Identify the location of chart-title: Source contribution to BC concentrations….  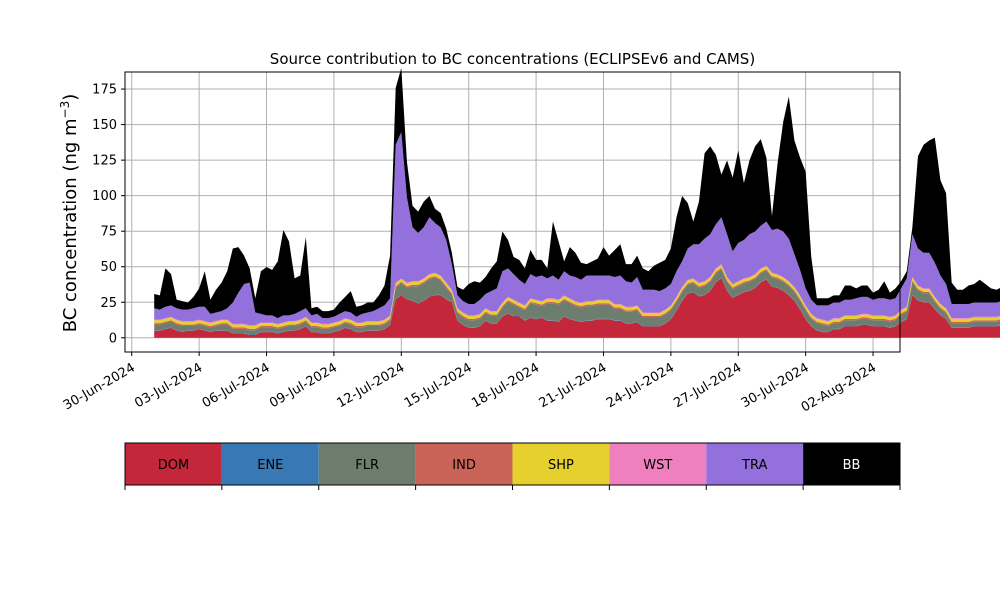
(512, 59).